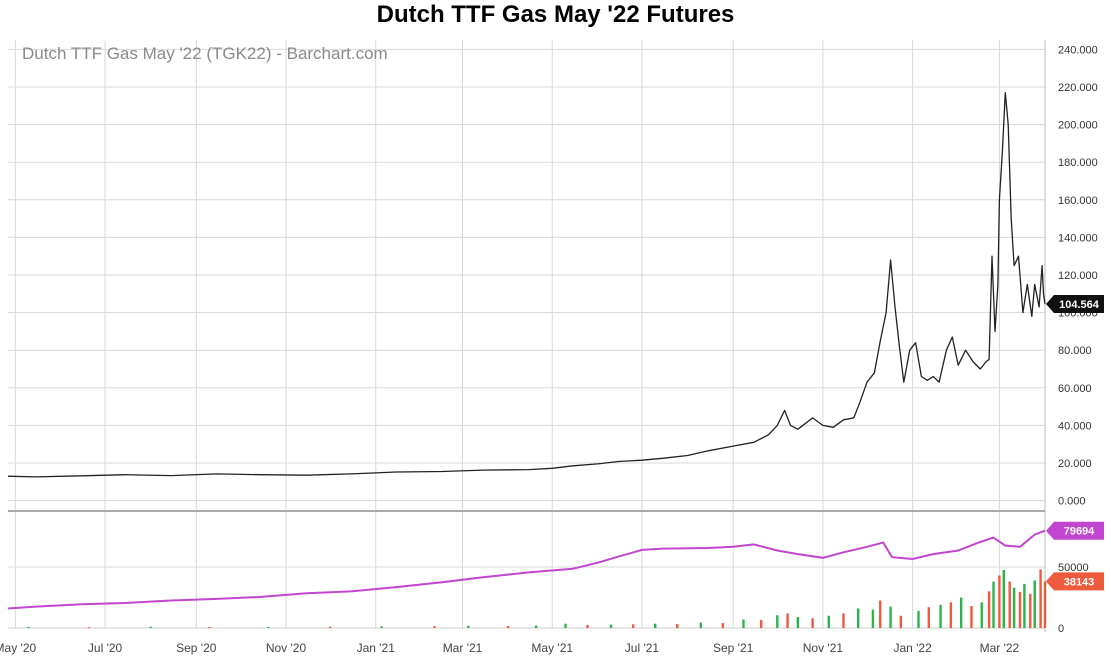 Image resolution: width=1111 pixels, height=672 pixels. Describe the element at coordinates (1075, 389) in the screenshot. I see `y-tick-label: 60.000` at that location.